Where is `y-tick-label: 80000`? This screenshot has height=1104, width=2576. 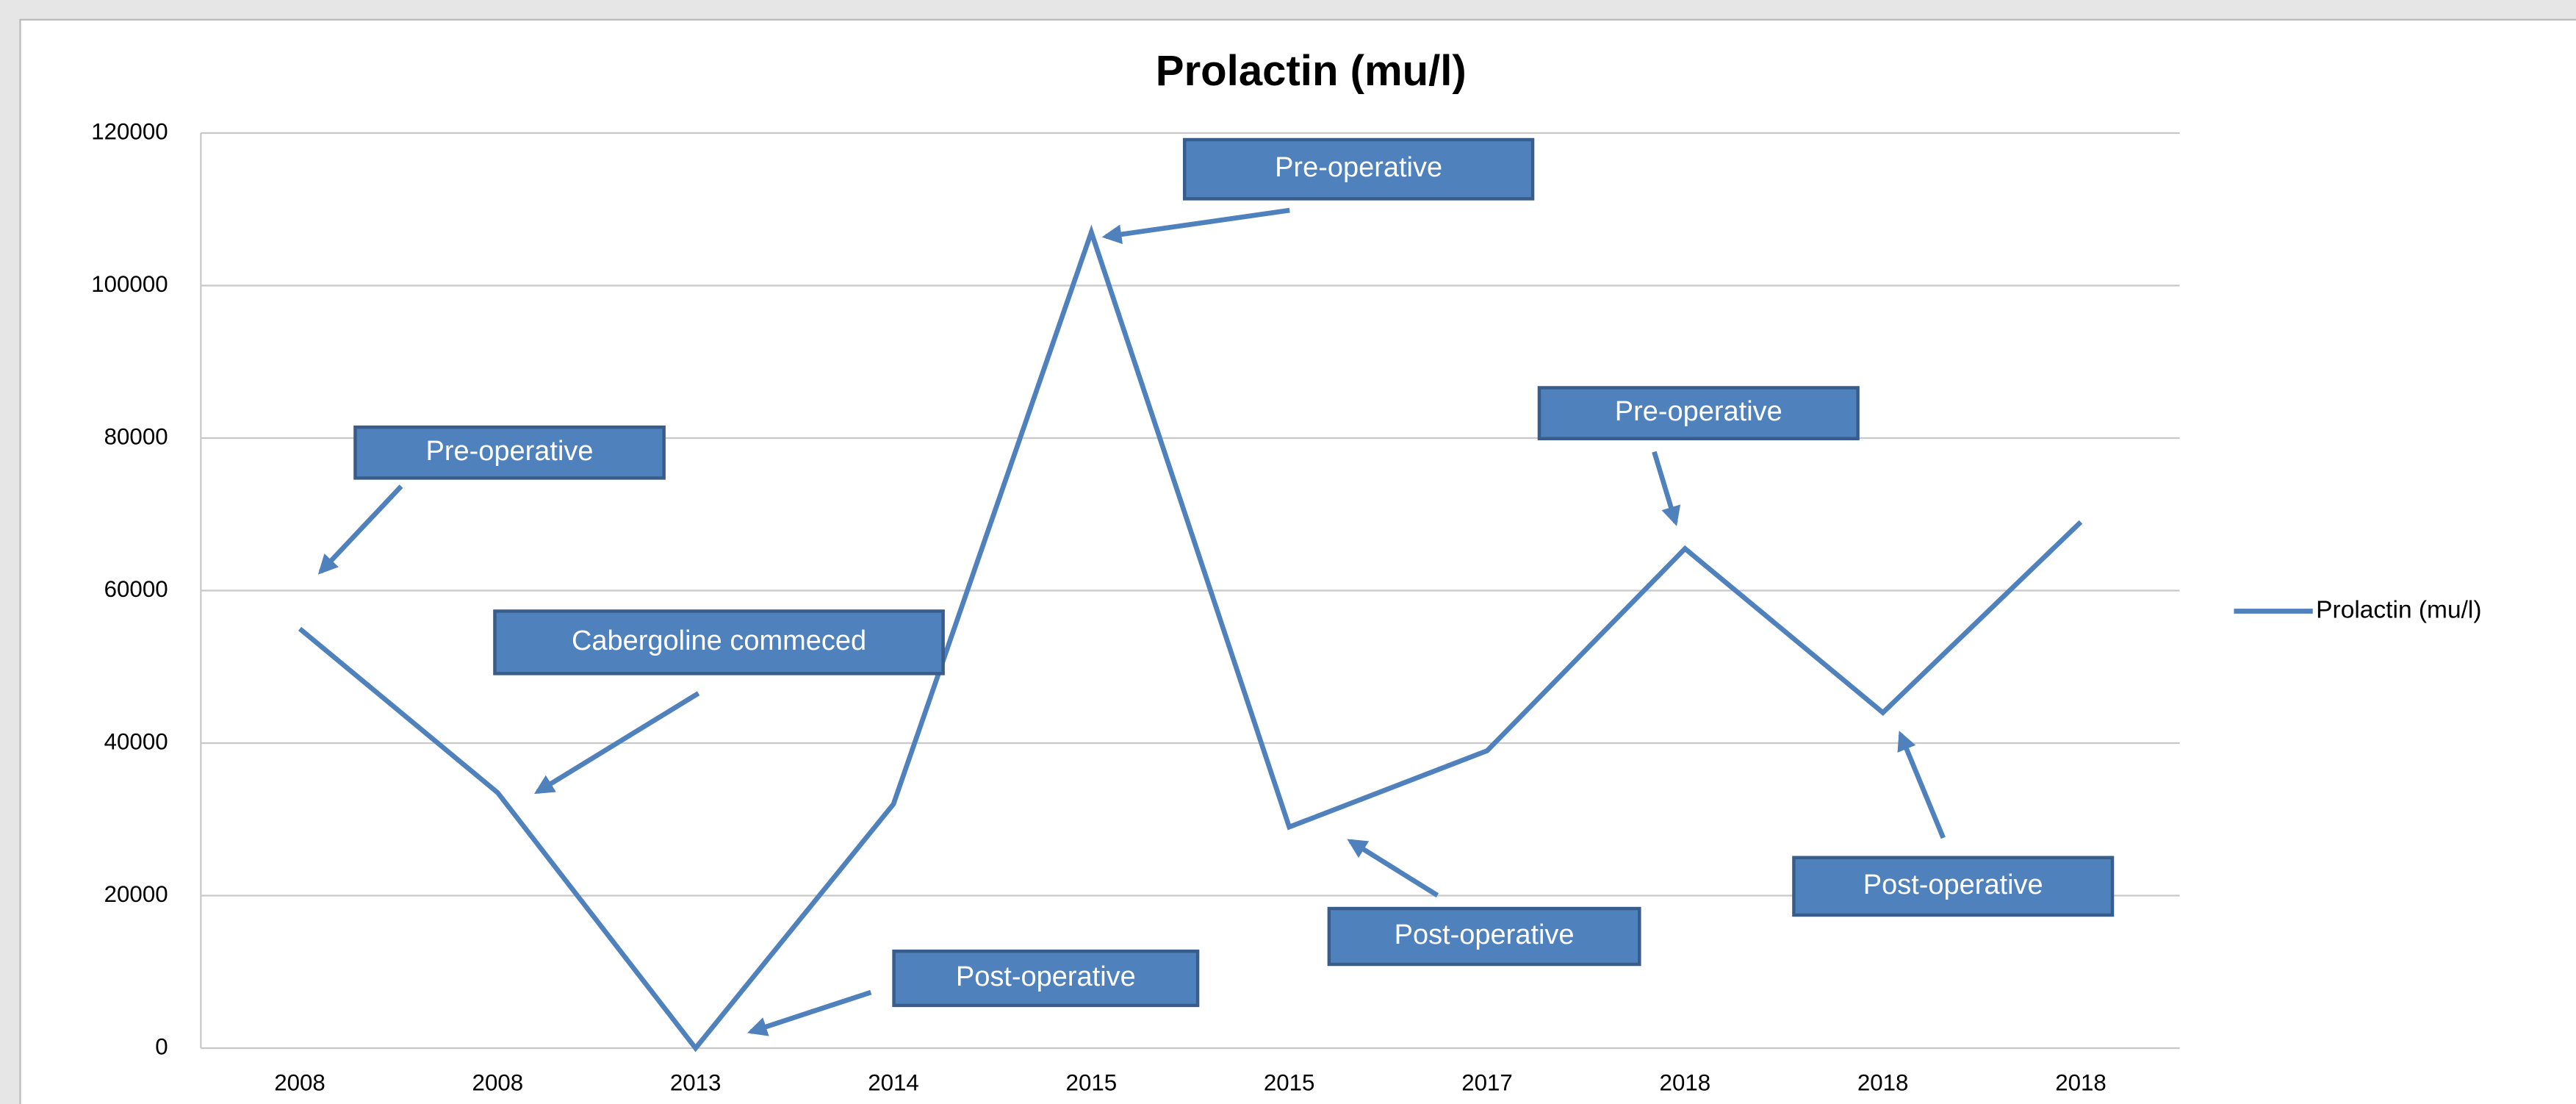
y-tick-label: 80000 is located at coordinates (136, 436).